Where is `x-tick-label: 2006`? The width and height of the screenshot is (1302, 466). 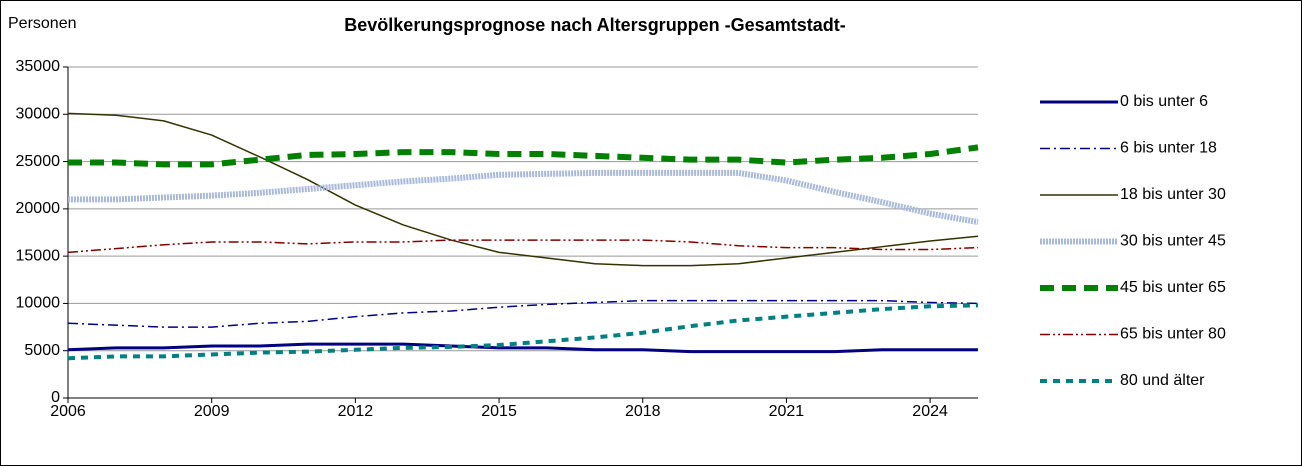 x-tick-label: 2006 is located at coordinates (68, 411).